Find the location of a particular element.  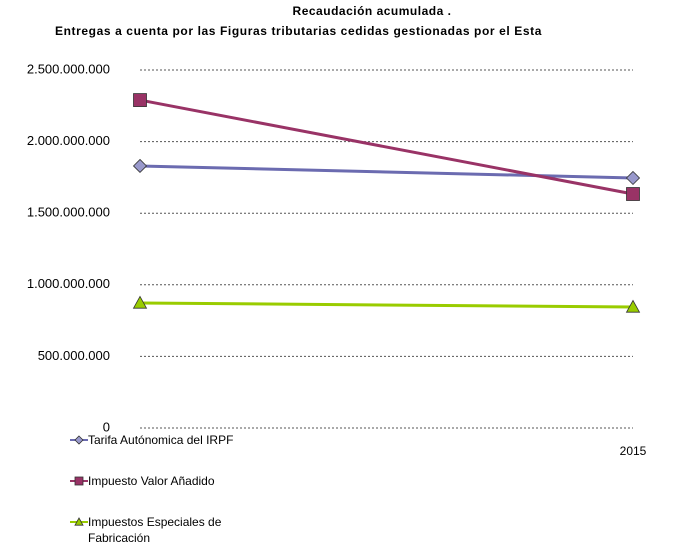

y-tick-label: 1.000.000.000 is located at coordinates (68, 283).